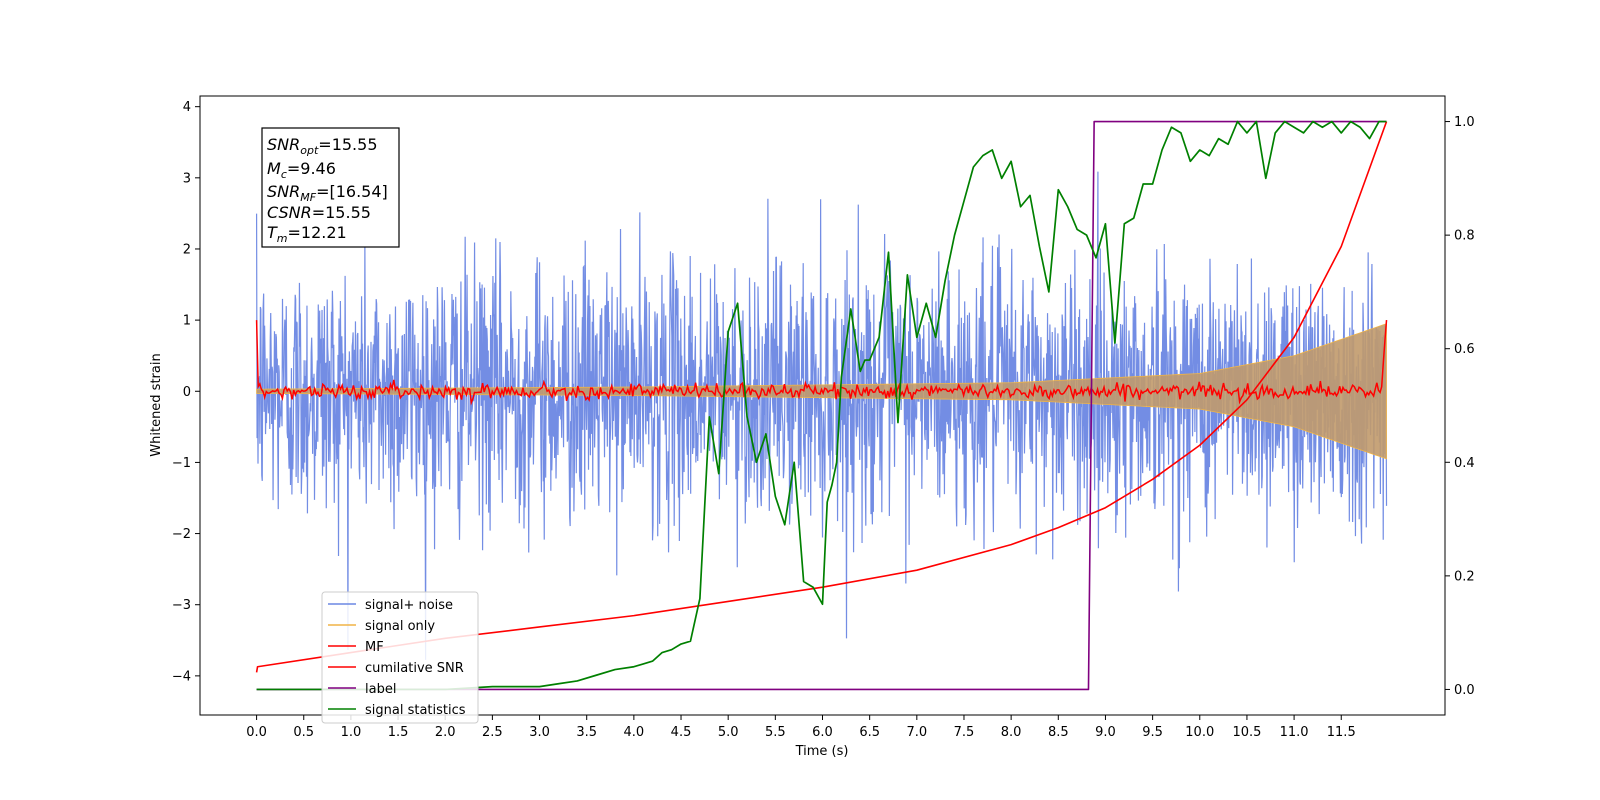 The image size is (1600, 800). I want to click on y-tick-label: −1, so click(181, 463).